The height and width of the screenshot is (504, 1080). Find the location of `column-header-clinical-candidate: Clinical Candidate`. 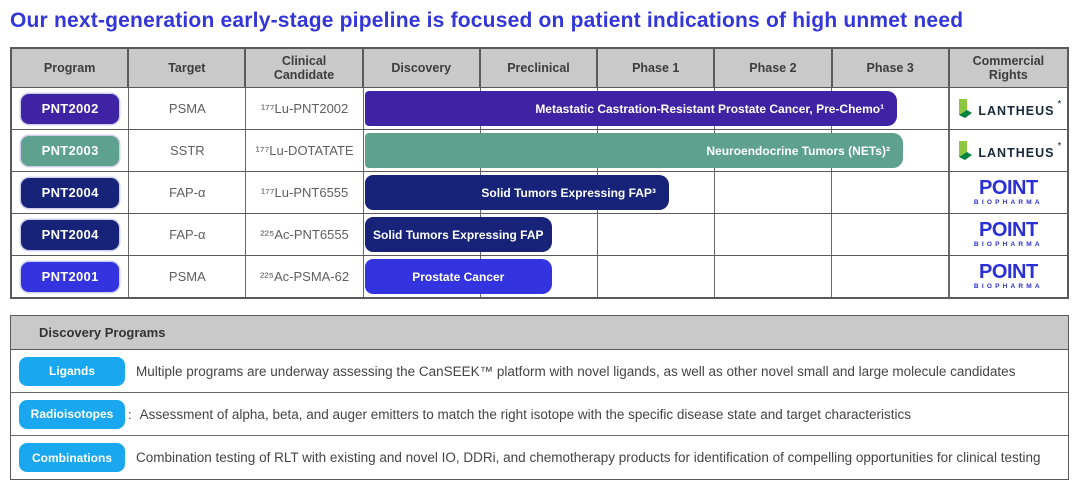

column-header-clinical-candidate: Clinical Candidate is located at coordinates (305, 68).